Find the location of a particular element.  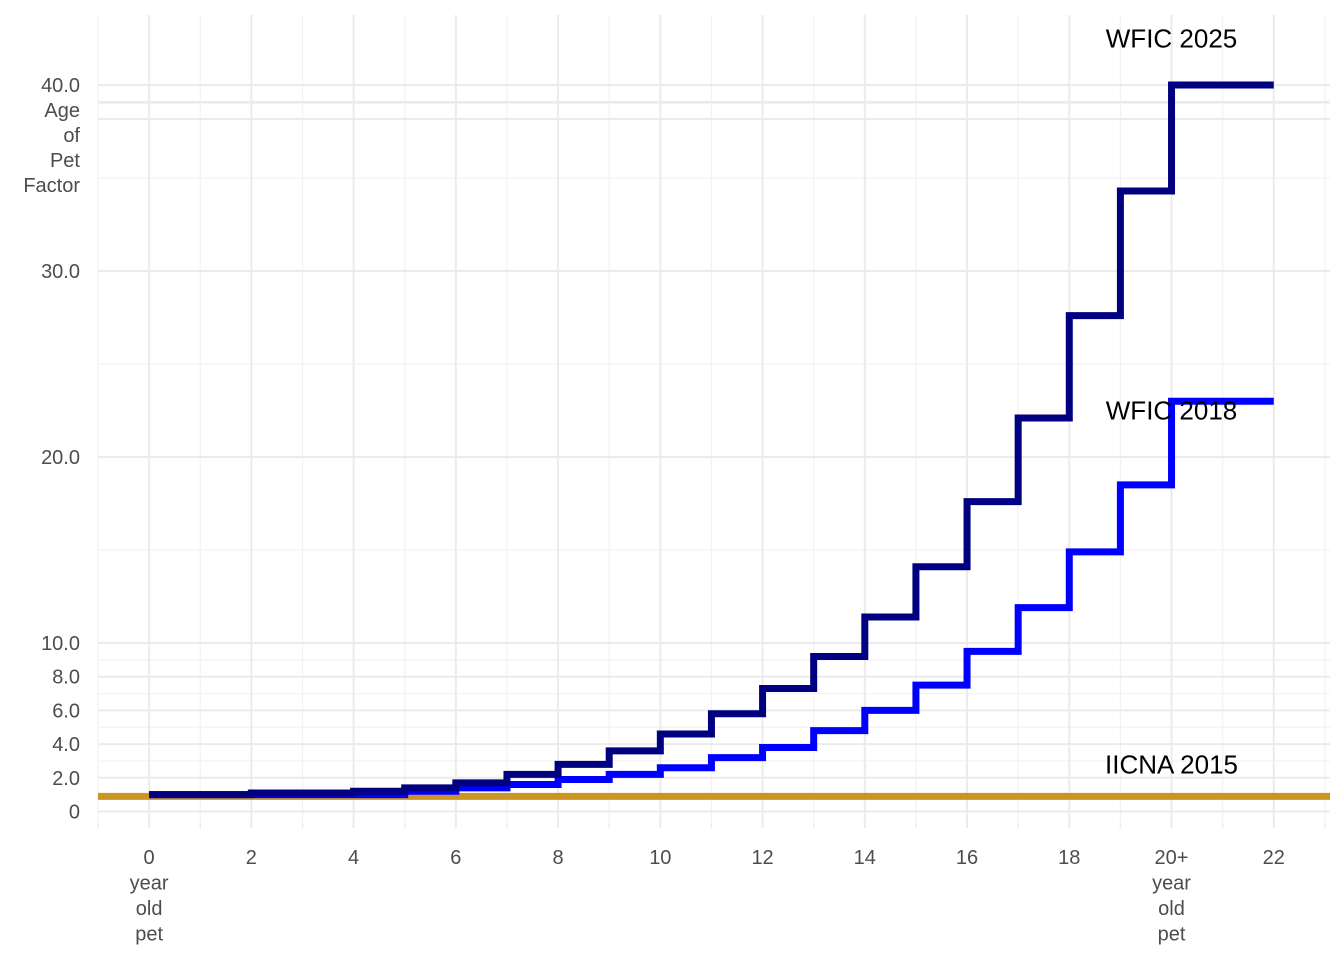

x-tick-label-line: 12 is located at coordinates (762, 858).